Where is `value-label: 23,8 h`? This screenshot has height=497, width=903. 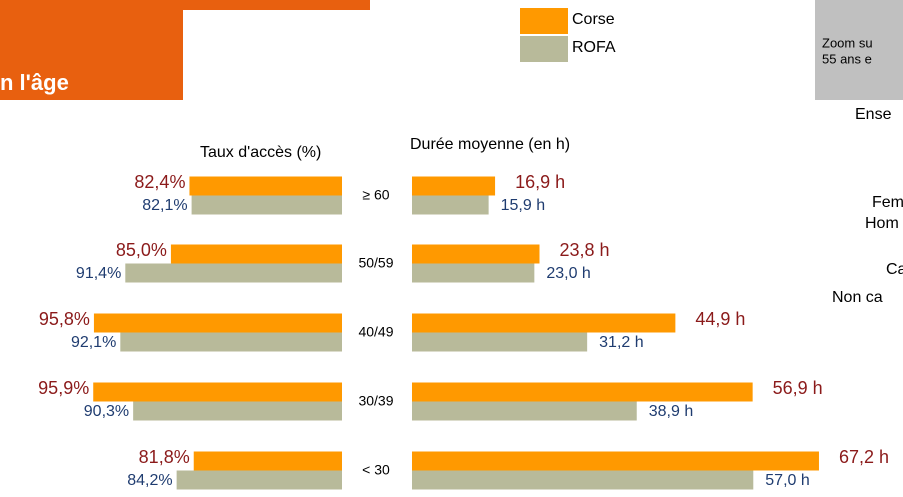 value-label: 23,8 h is located at coordinates (585, 250).